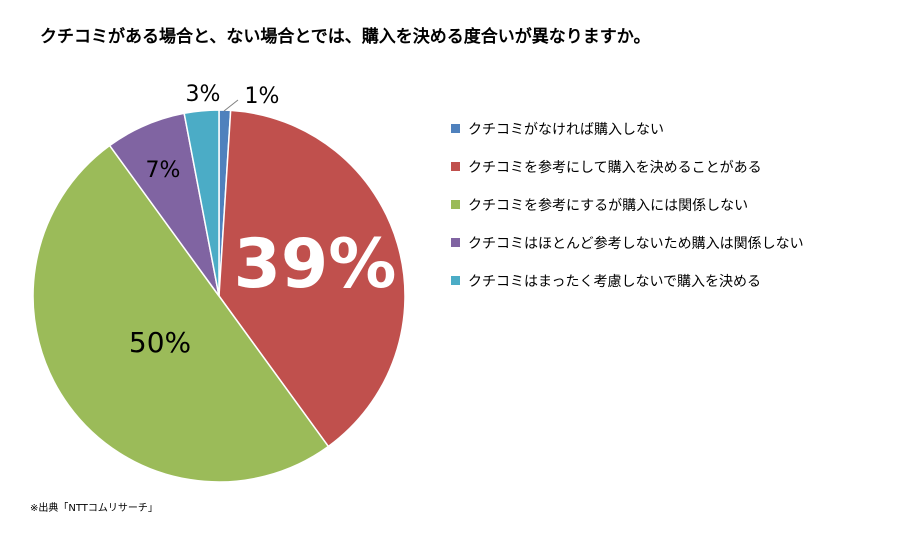 The height and width of the screenshot is (537, 897). I want to click on chart-title: クチコミがある場合と、ない場合とでは、購入を決める度合いが異なりますか。, so click(345, 36).